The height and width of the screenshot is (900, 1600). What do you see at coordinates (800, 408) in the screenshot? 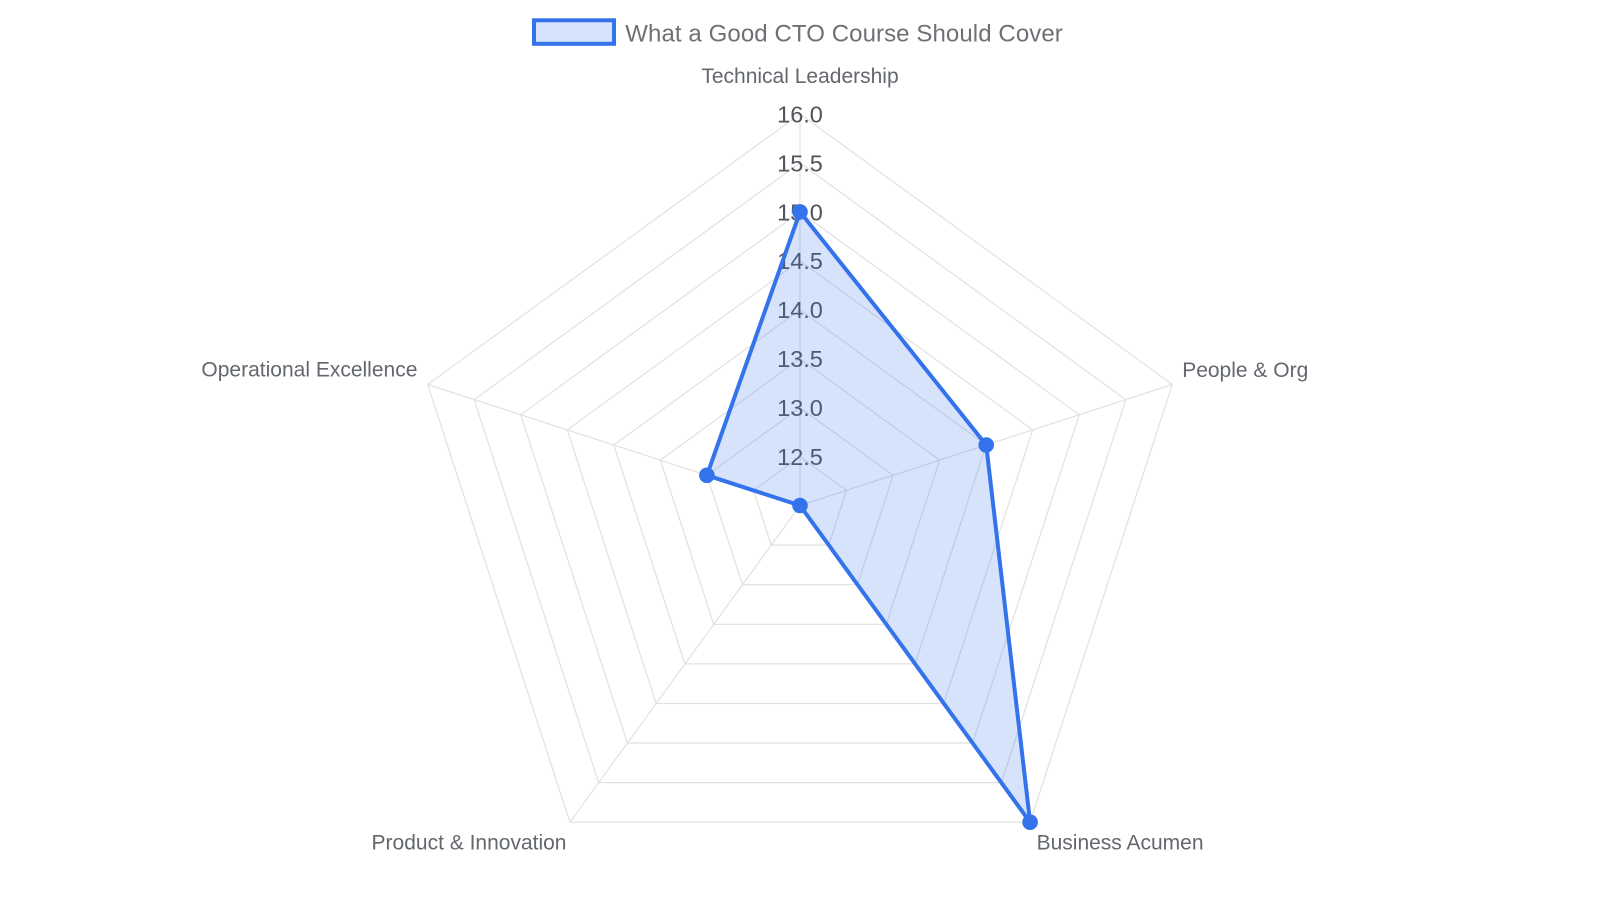
I see `svg-text: 13.0` at bounding box center [800, 408].